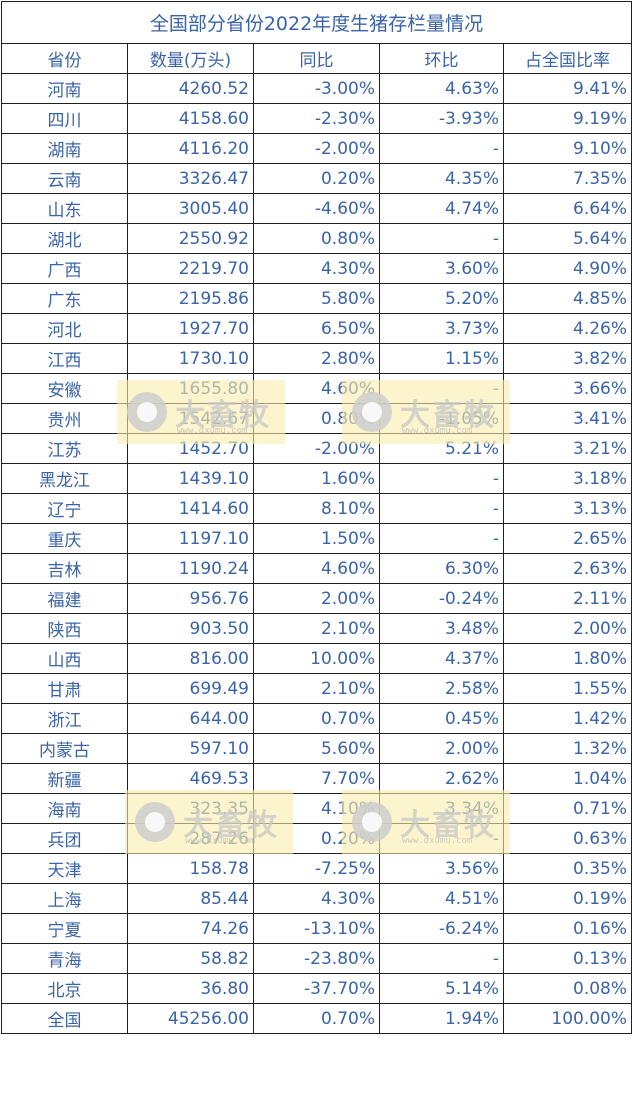 This screenshot has width=632, height=1102. Describe the element at coordinates (441, 748) in the screenshot. I see `cell-mom: 2.00%` at that location.